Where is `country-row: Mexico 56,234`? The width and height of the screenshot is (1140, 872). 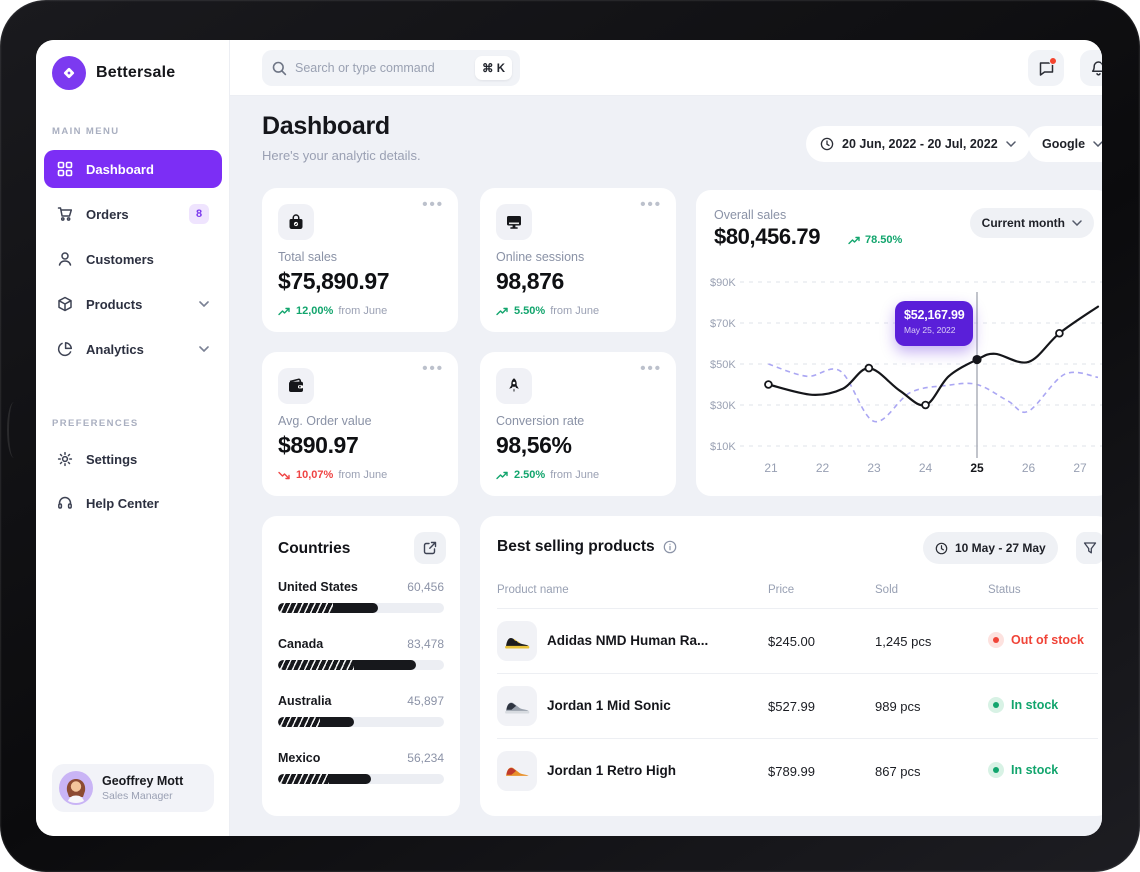 country-row: Mexico 56,234 is located at coordinates (361, 767).